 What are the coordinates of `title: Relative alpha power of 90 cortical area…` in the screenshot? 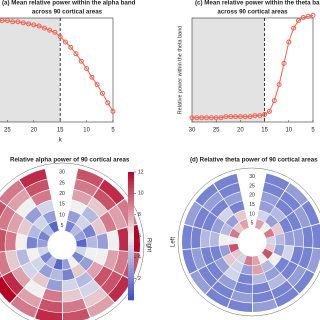 It's located at (70, 160).